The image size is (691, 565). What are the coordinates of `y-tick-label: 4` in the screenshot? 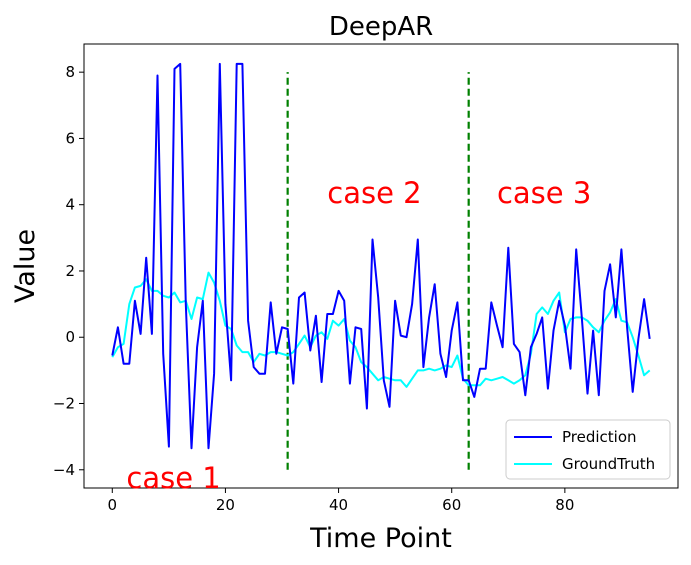 It's located at (70, 205).